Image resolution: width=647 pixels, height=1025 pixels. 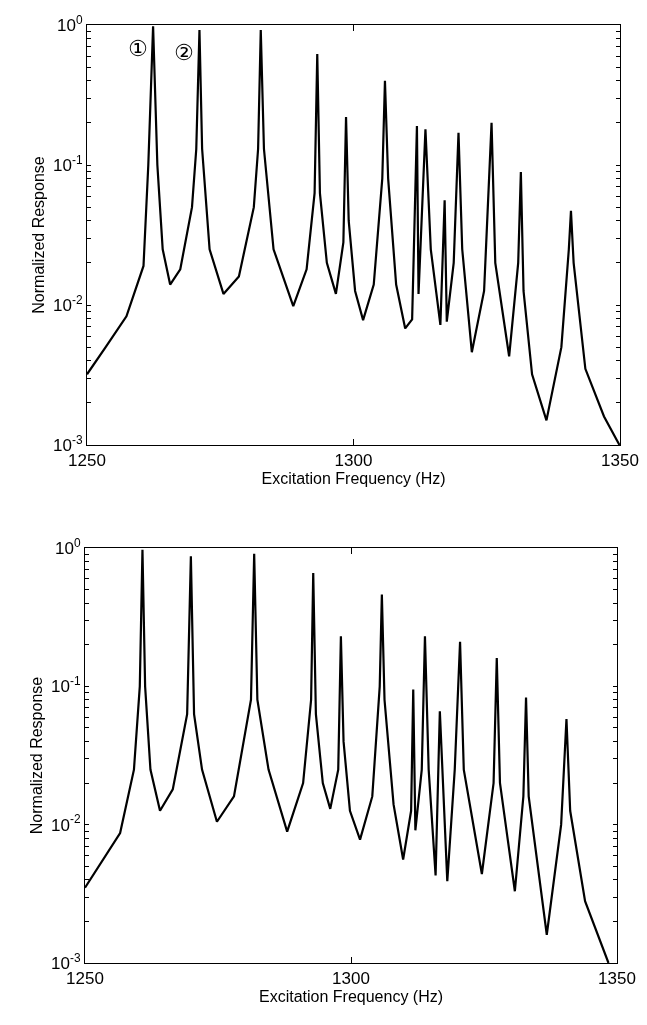 What do you see at coordinates (138, 48) in the screenshot?
I see `annotation: ①` at bounding box center [138, 48].